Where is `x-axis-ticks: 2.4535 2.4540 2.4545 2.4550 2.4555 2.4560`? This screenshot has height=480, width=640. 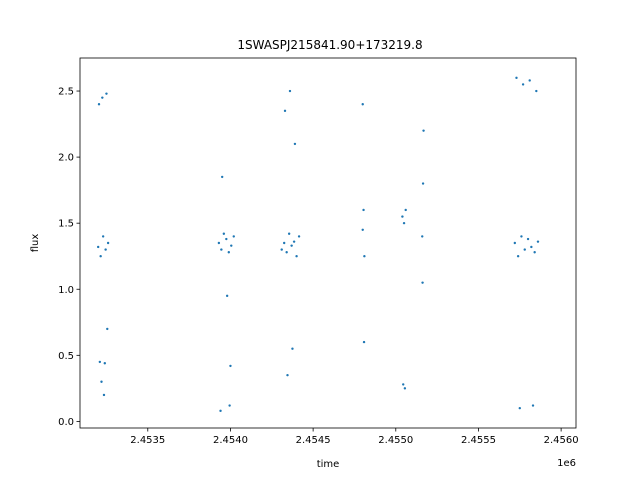 x-axis-ticks: 2.4535 2.4540 2.4545 2.4550 2.4555 2.4560 is located at coordinates (354, 437).